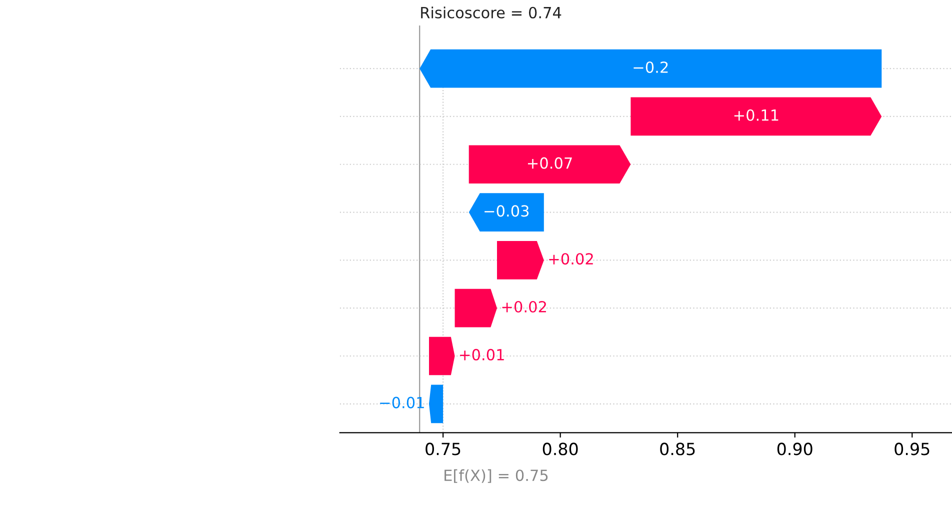  I want to click on data-label: −0.2, so click(651, 67).